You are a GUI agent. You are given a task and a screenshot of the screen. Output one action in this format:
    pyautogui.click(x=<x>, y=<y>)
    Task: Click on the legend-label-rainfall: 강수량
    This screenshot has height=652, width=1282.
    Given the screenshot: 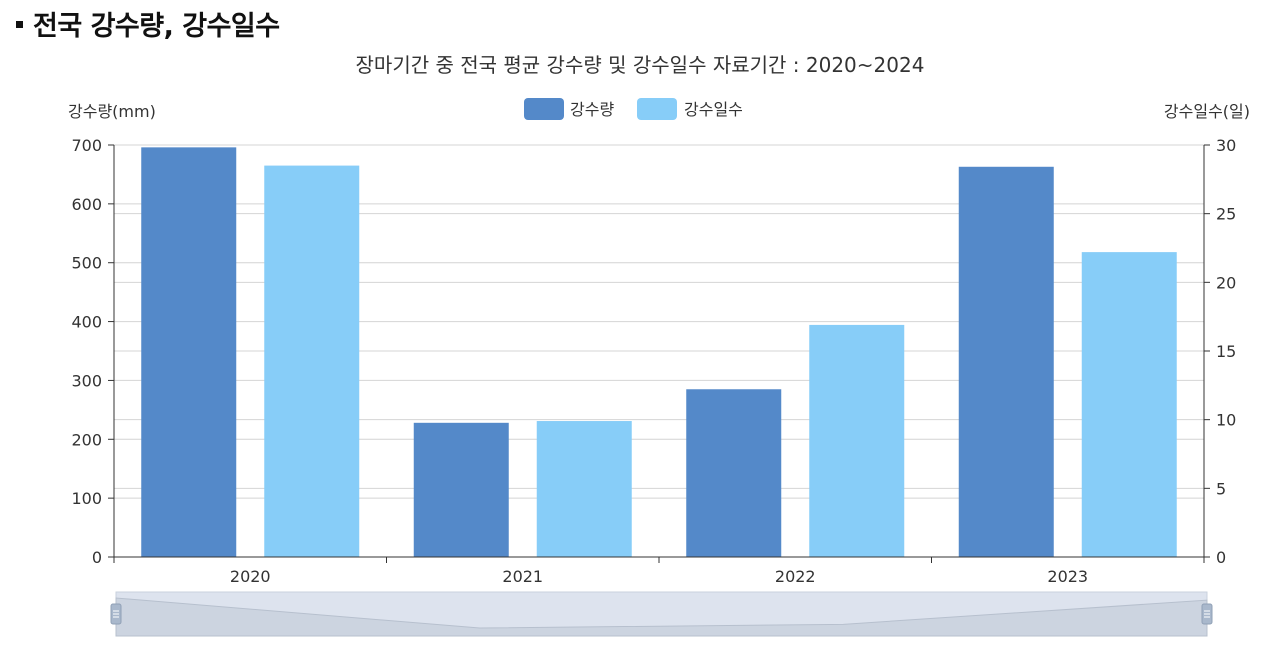 What is the action you would take?
    pyautogui.click(x=592, y=109)
    